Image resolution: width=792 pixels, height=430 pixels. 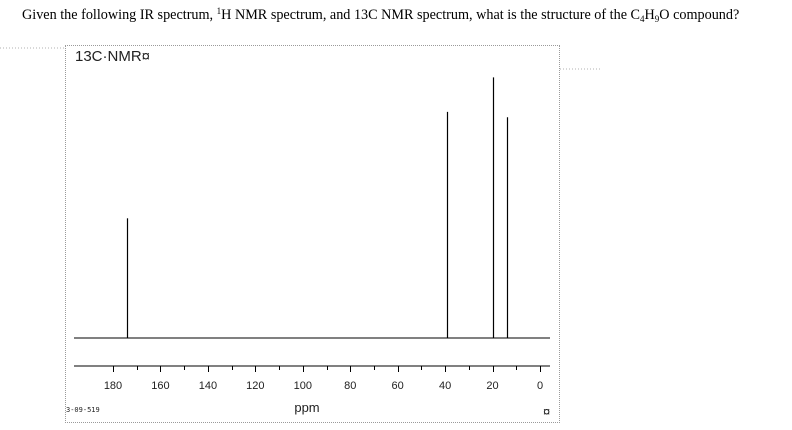 I want to click on spectrum-file-id: 3-09-519, so click(x=83, y=410).